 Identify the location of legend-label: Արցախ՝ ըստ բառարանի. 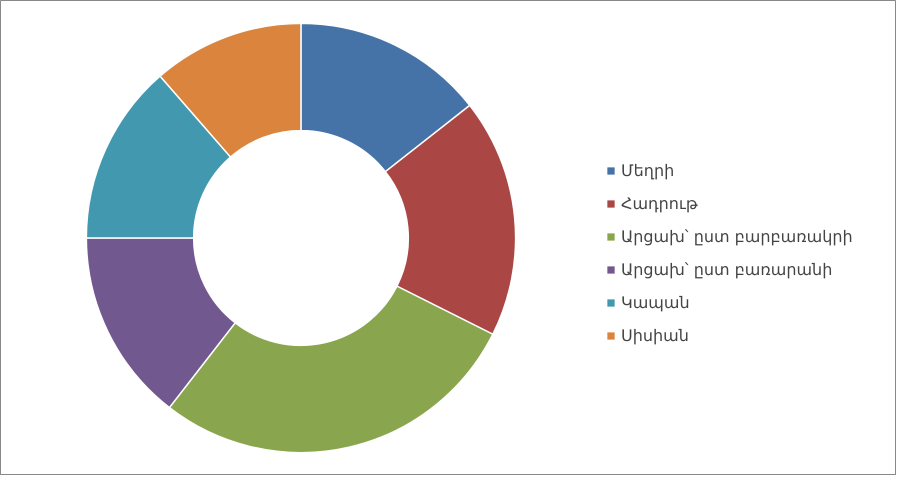
(726, 269).